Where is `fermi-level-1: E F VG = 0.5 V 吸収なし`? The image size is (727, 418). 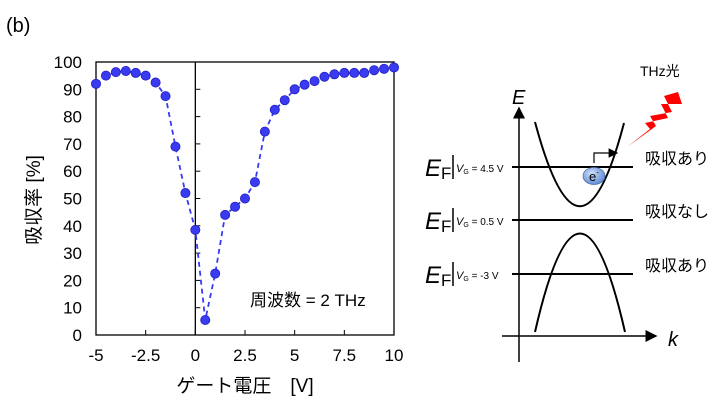
fermi-level-1: E F VG = 0.5 V 吸収なし is located at coordinates (567, 219).